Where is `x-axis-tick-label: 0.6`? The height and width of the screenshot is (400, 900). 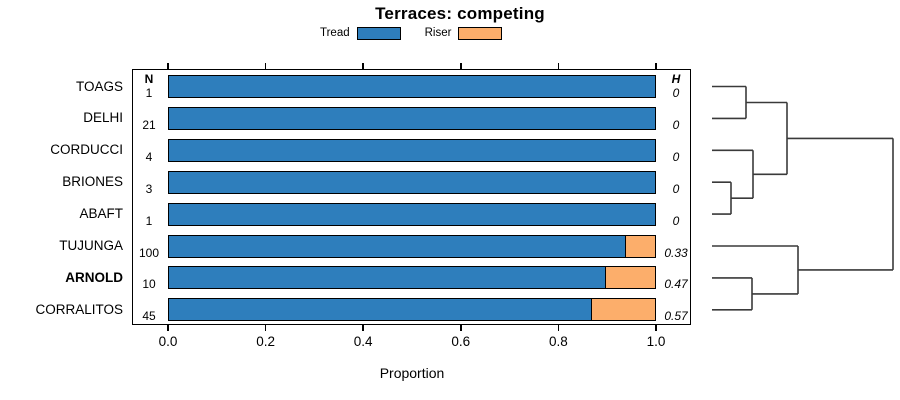
x-axis-tick-label: 0.6 is located at coordinates (461, 341).